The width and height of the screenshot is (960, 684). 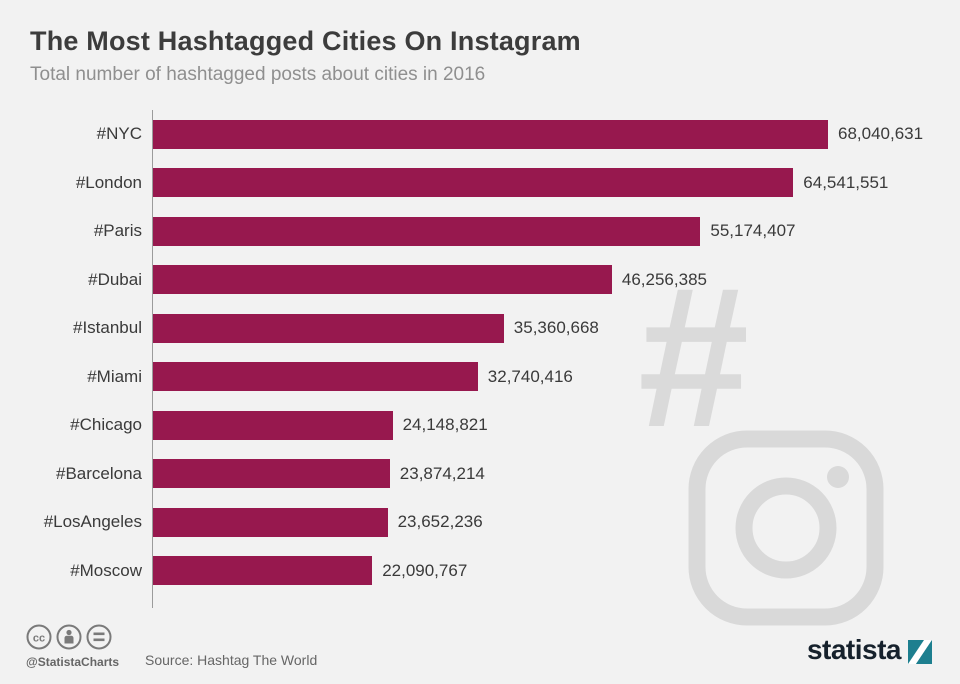 I want to click on bar-area: 23,874,214, so click(x=546, y=473).